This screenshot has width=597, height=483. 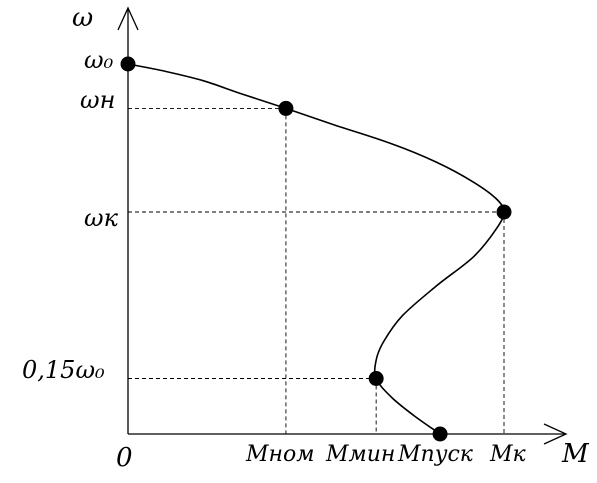 I want to click on y-tick-015-omega0: 0,15ω₀, so click(x=63, y=370).